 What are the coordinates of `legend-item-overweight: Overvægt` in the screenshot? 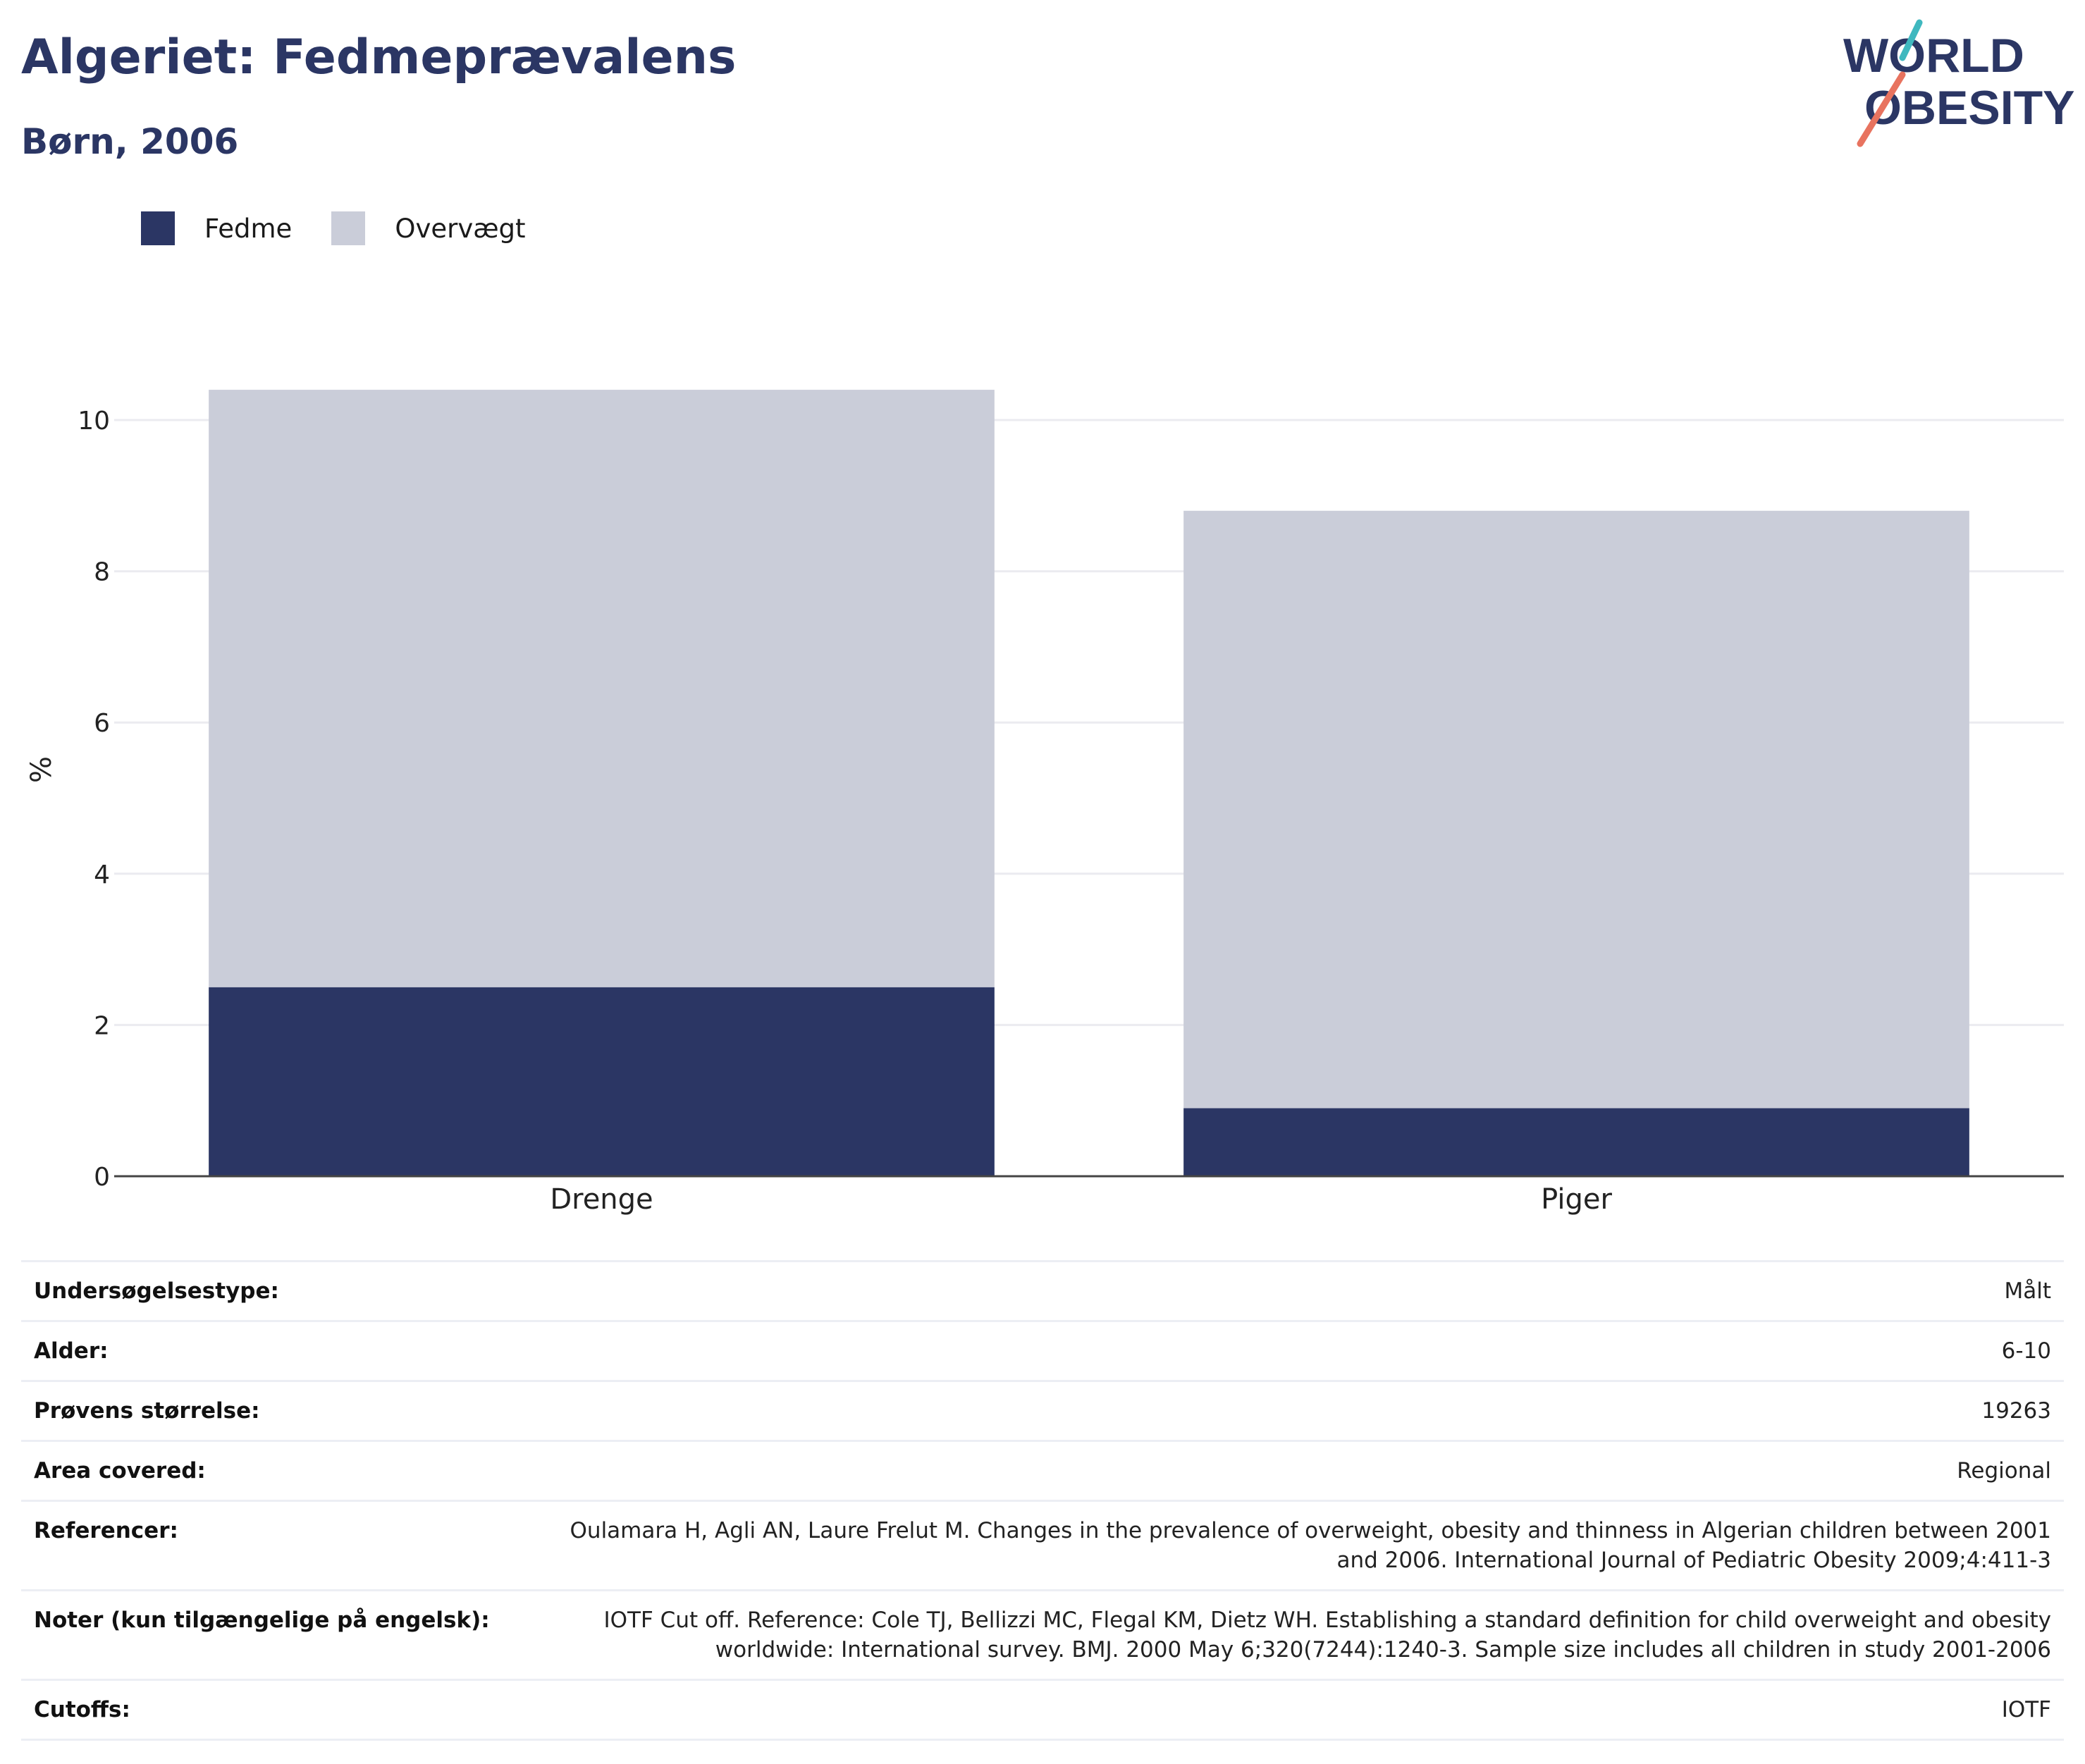 It's located at (428, 228).